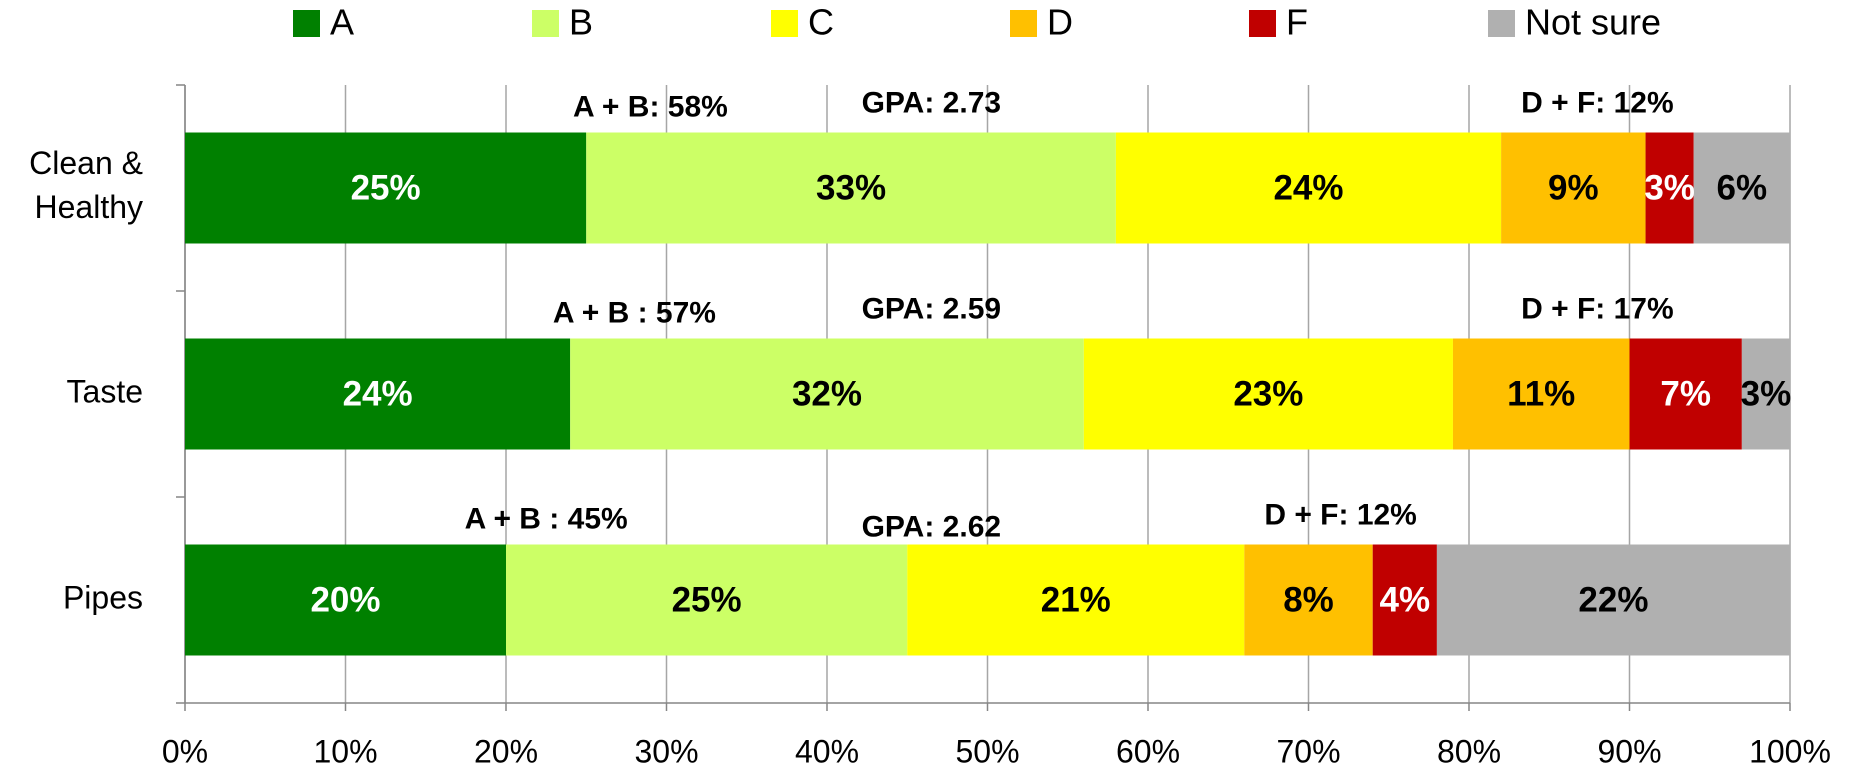 The height and width of the screenshot is (772, 1849). I want to click on value-label: 8%, so click(1308, 599).